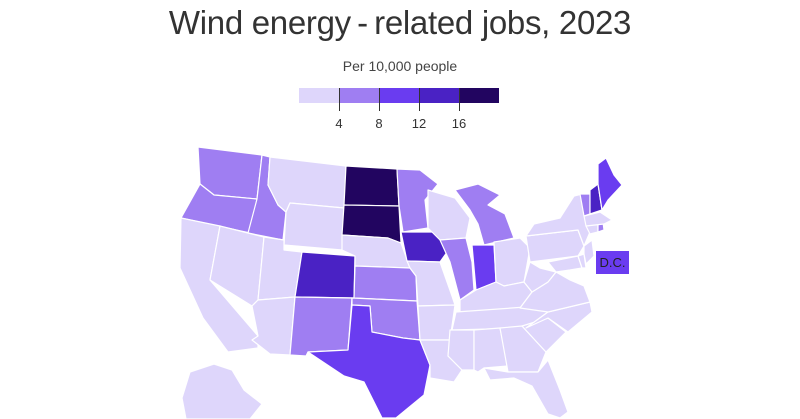 This screenshot has height=419, width=800. I want to click on state-maryland, so click(565, 264).